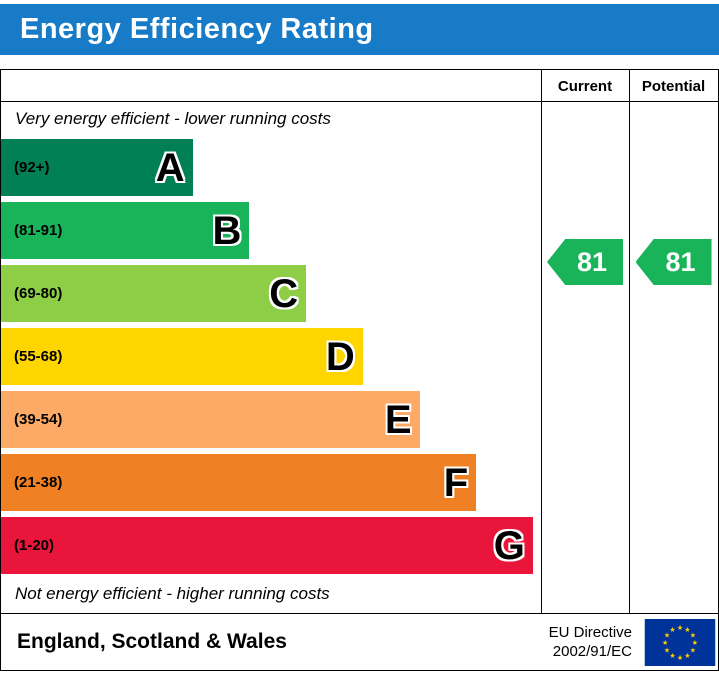  What do you see at coordinates (271, 167) in the screenshot?
I see `band-row-a: (92+) A` at bounding box center [271, 167].